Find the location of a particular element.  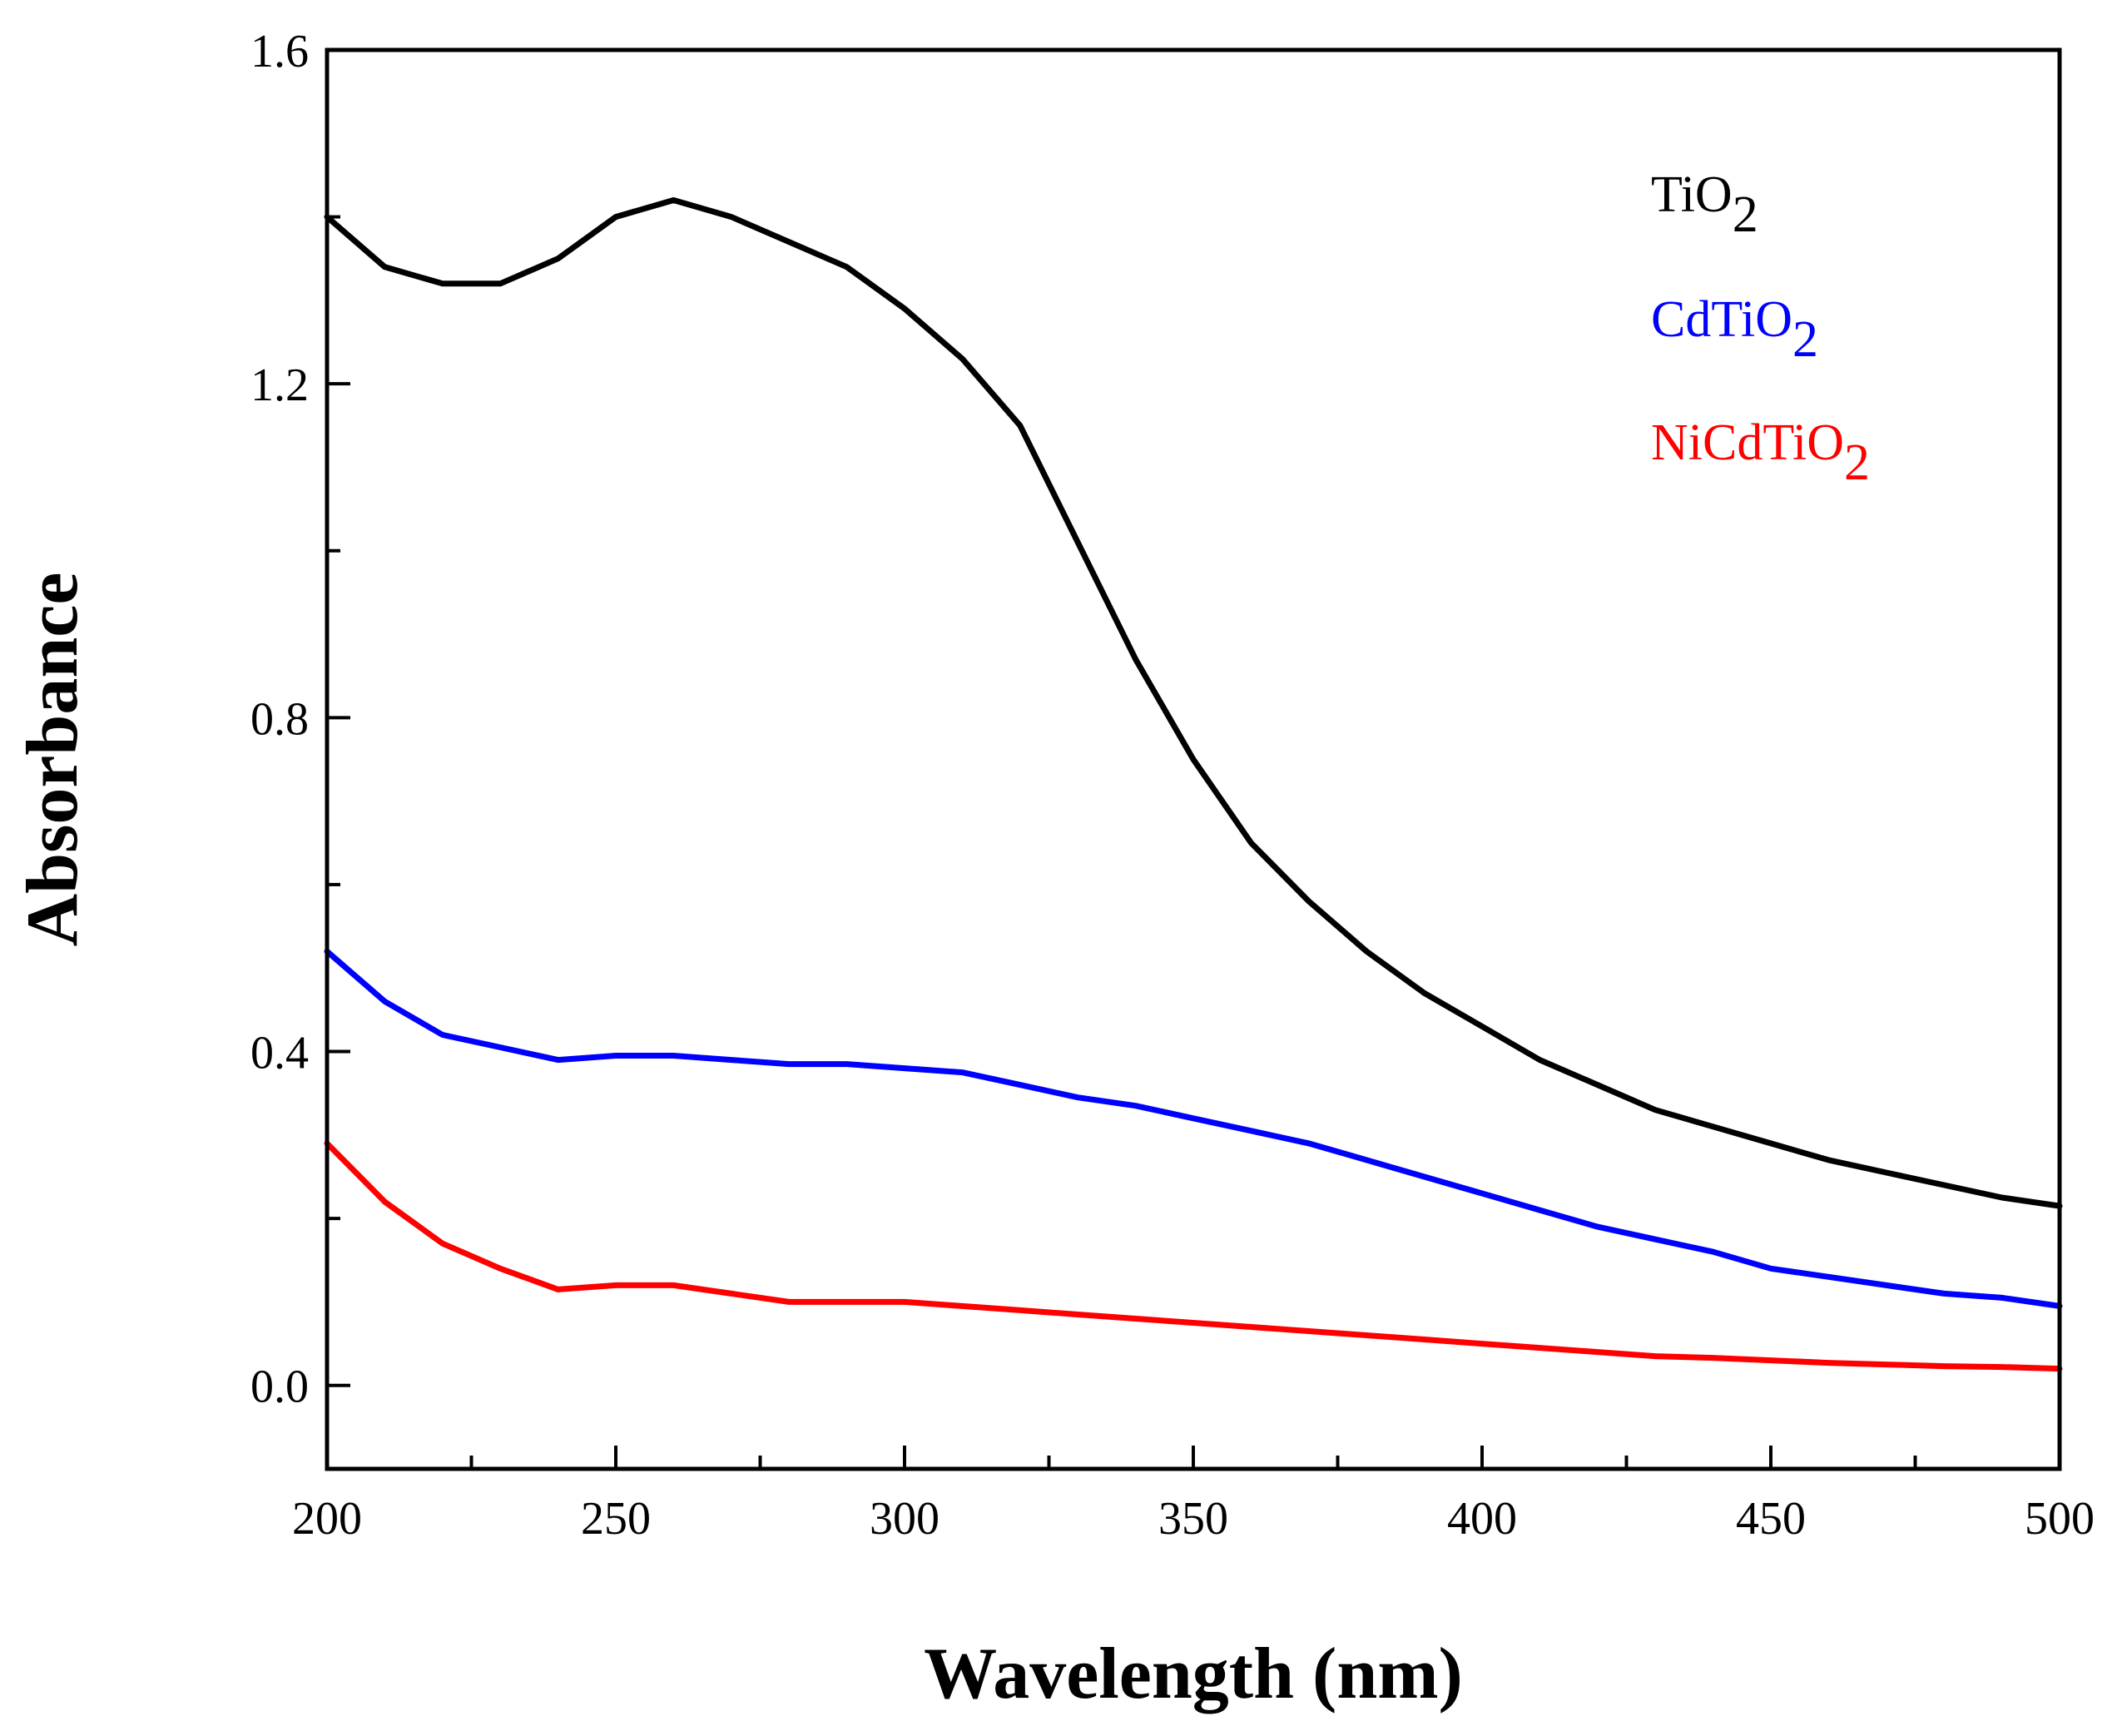

x-tick-label: 400 is located at coordinates (1482, 1519).